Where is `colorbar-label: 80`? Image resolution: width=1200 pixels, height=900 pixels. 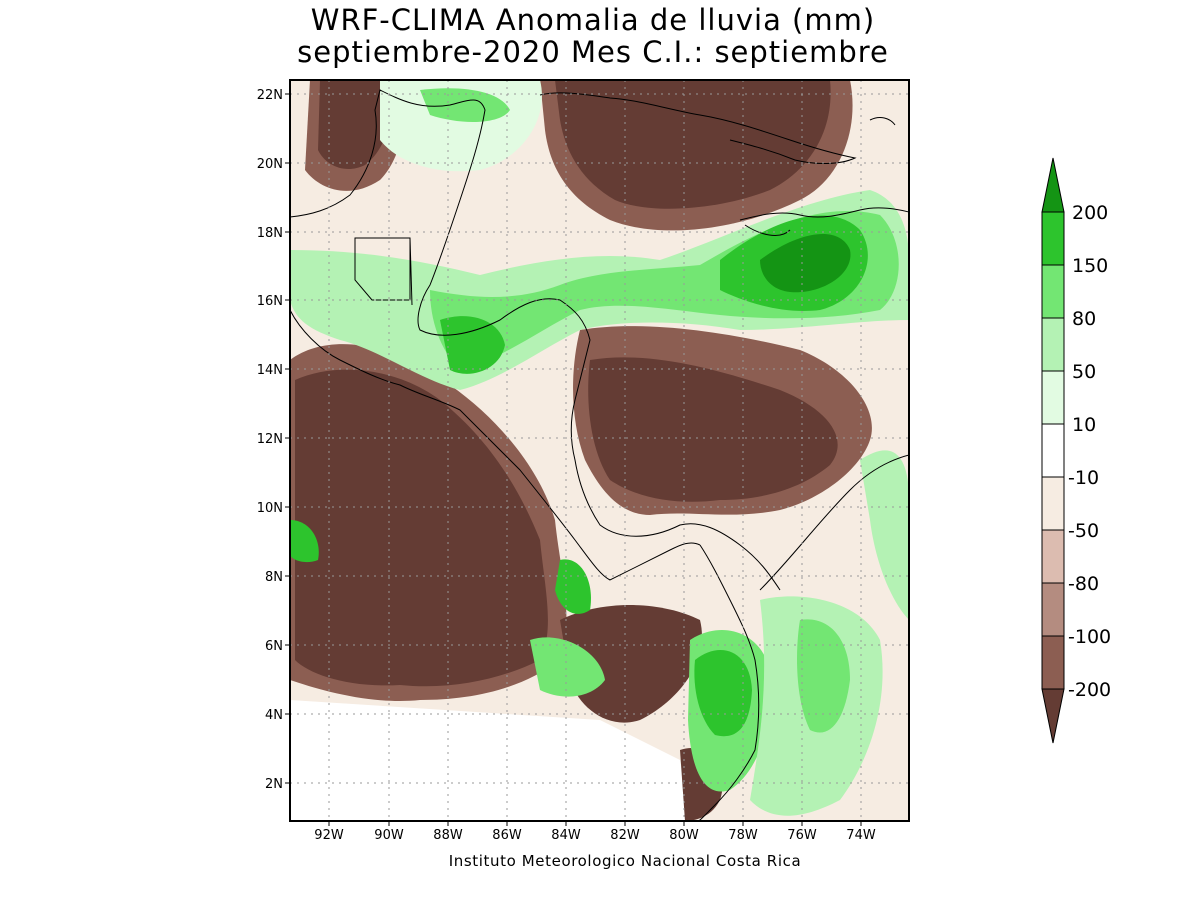 colorbar-label: 80 is located at coordinates (1084, 319).